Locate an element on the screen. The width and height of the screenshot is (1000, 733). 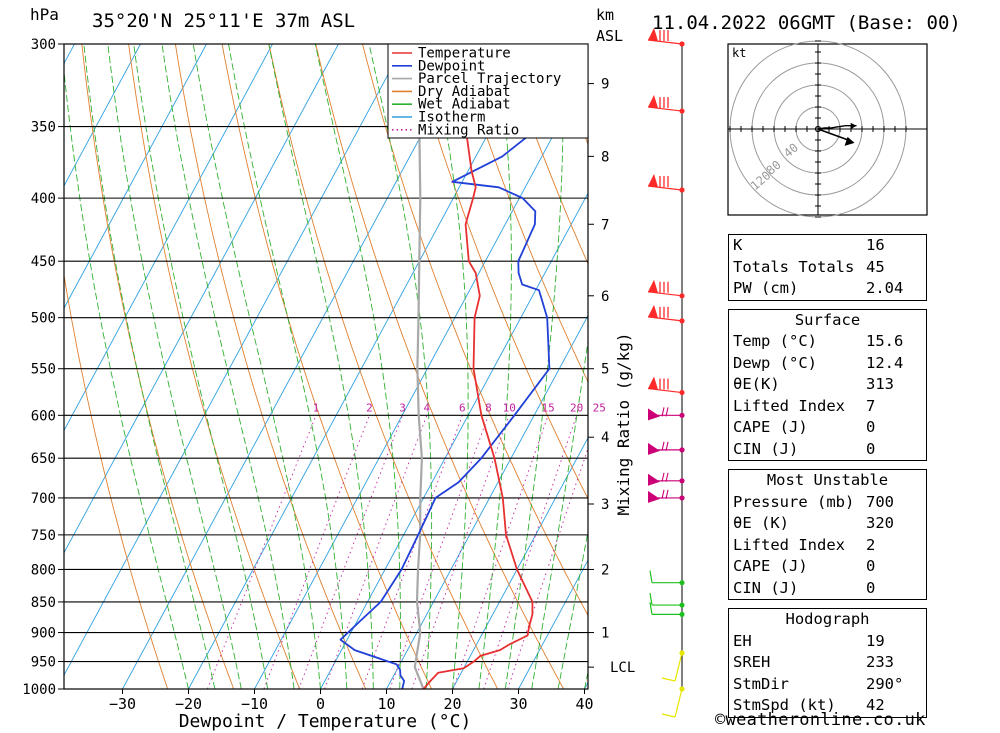
mixing-ratio-label: 10 is located at coordinates (509, 407).